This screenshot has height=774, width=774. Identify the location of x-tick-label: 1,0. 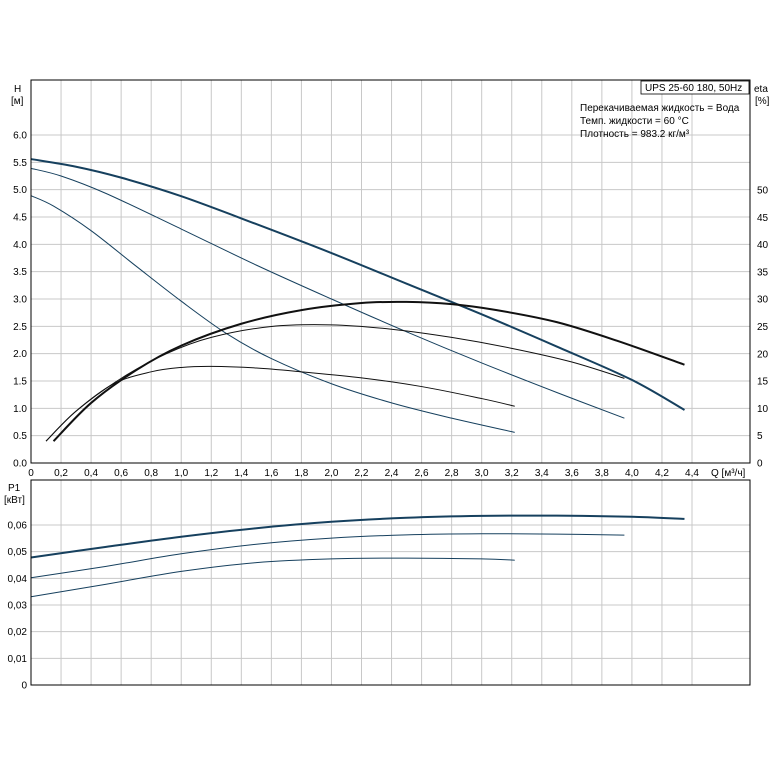
(181, 473).